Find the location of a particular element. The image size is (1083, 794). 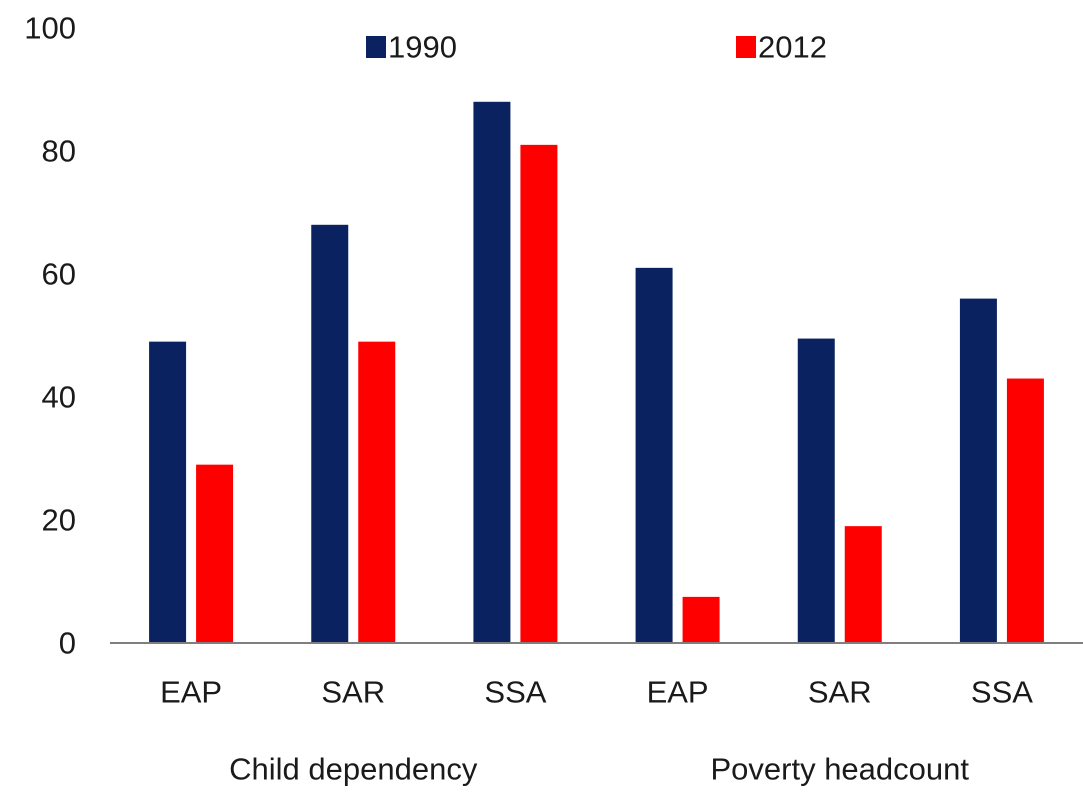

group-label: Child dependency is located at coordinates (353, 769).